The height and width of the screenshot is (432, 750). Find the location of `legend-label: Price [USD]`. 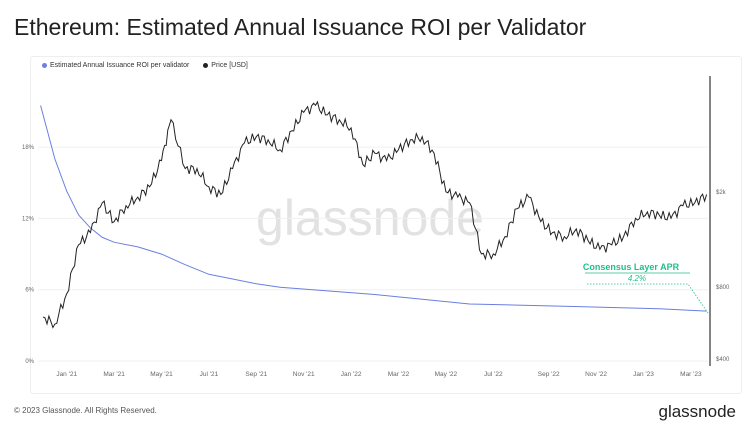

legend-label: Price [USD] is located at coordinates (229, 65).